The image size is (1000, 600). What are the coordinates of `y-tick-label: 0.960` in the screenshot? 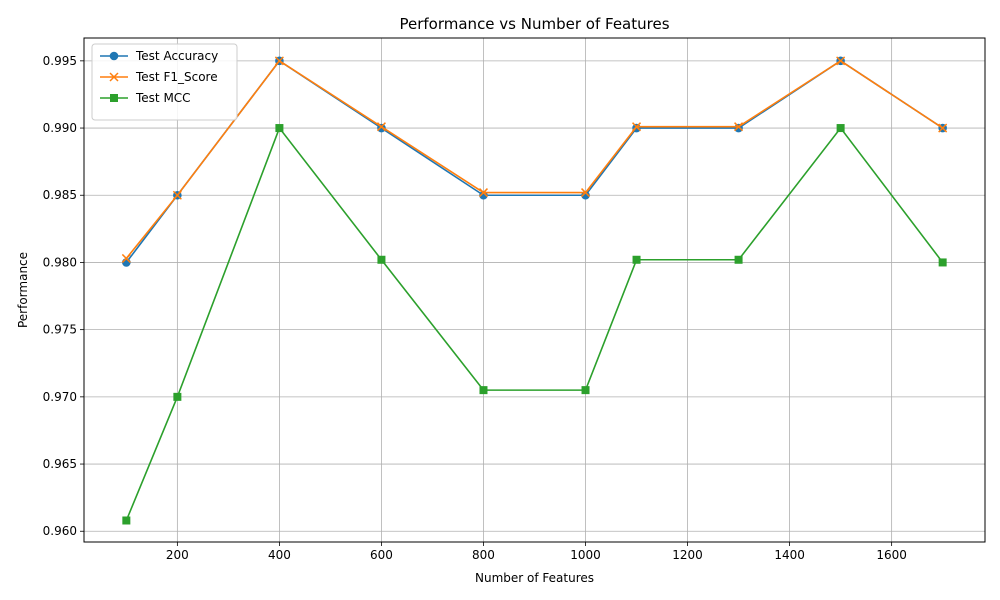 It's located at (60, 531).